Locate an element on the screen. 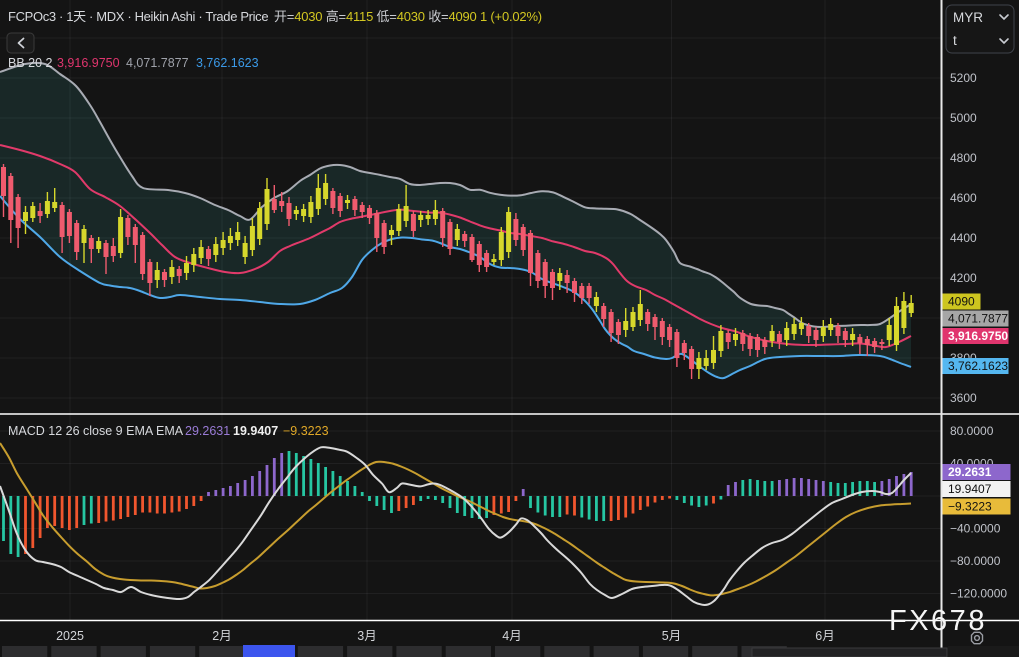 This screenshot has width=1019, height=657. svg-text: t is located at coordinates (955, 40).